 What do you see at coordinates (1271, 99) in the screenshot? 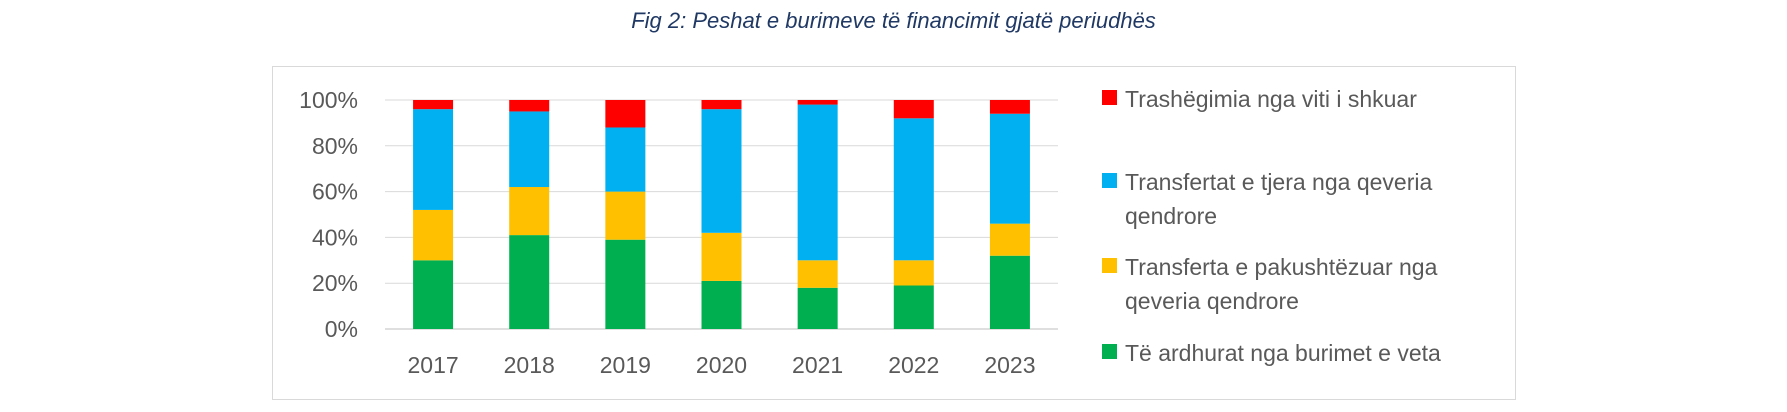
I see `legend-label: Trashëgimia nga viti i shkuar` at bounding box center [1271, 99].